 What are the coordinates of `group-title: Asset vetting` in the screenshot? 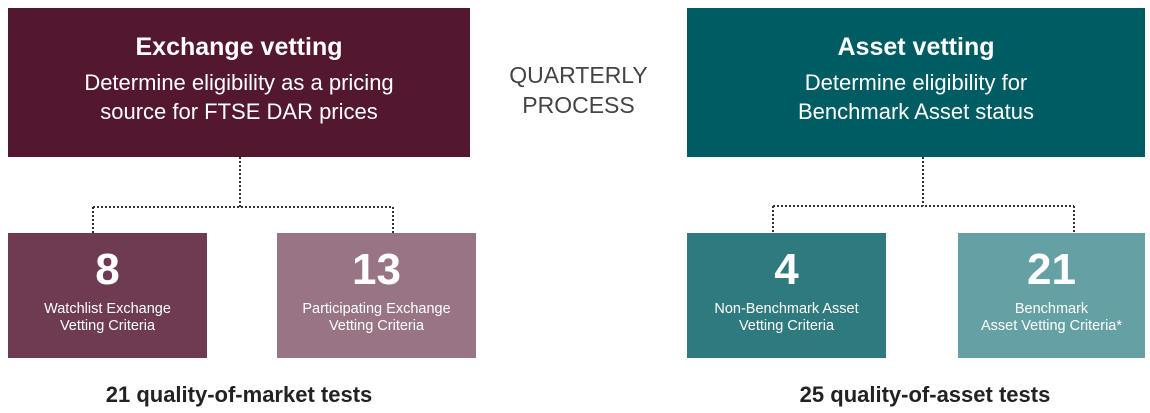 It's located at (916, 47).